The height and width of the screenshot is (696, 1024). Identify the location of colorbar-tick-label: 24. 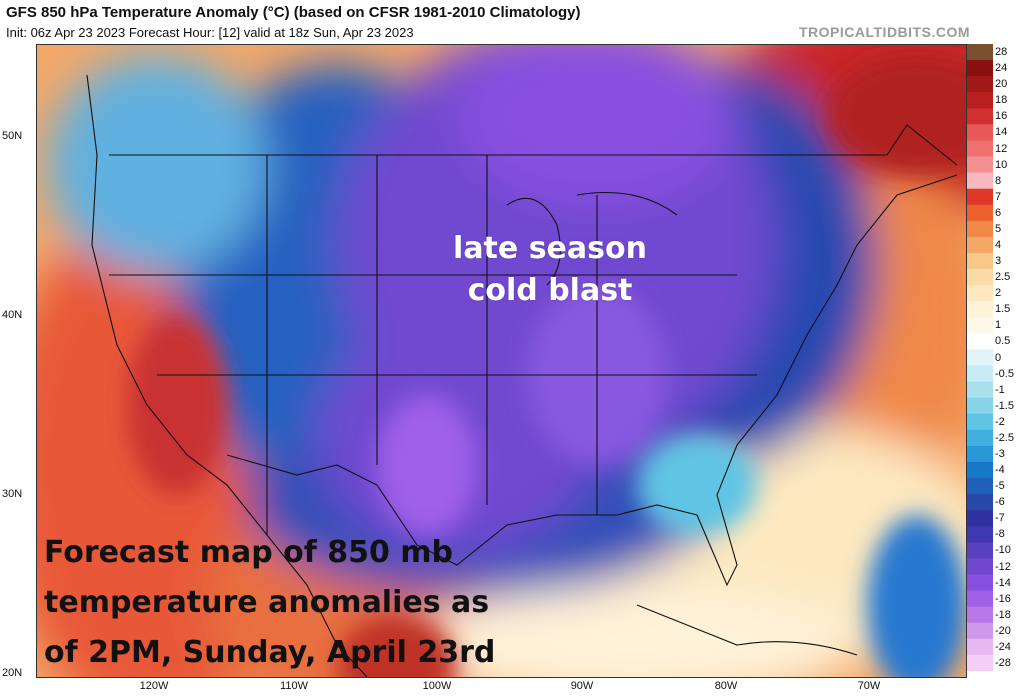
(1001, 68).